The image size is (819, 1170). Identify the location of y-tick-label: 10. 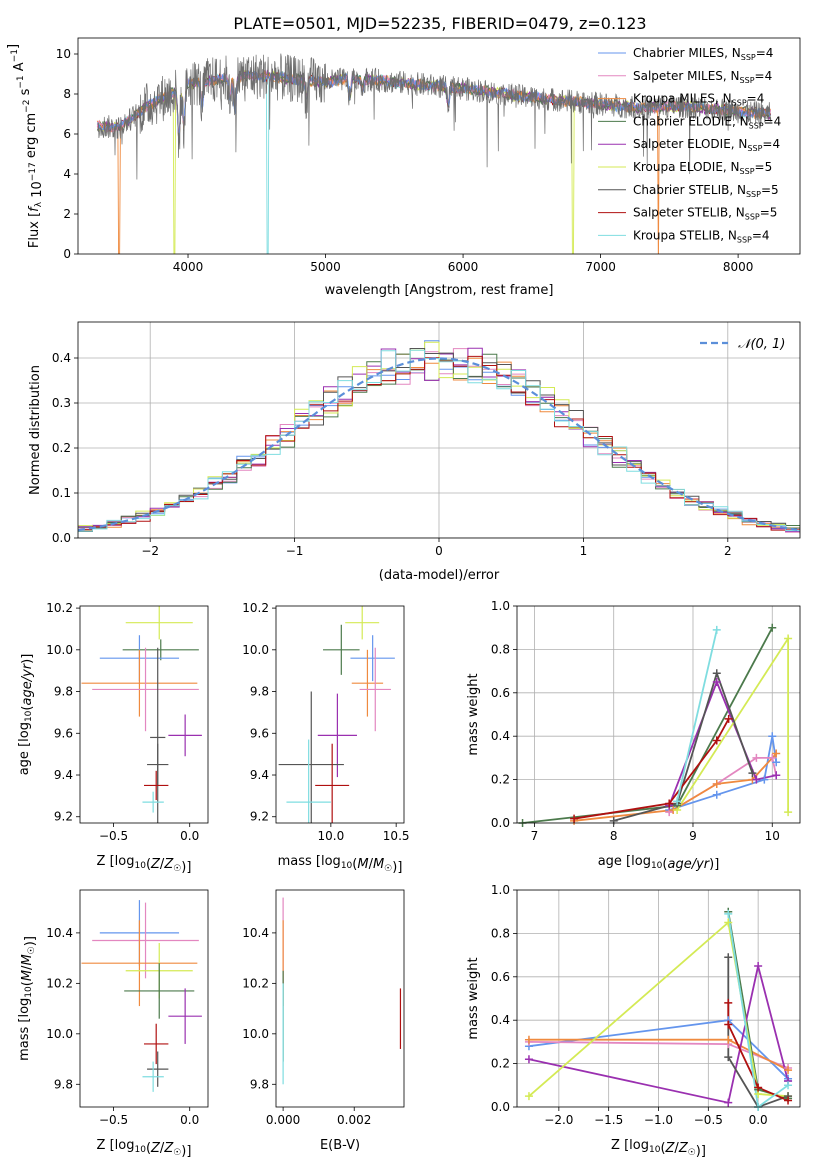
(63, 54).